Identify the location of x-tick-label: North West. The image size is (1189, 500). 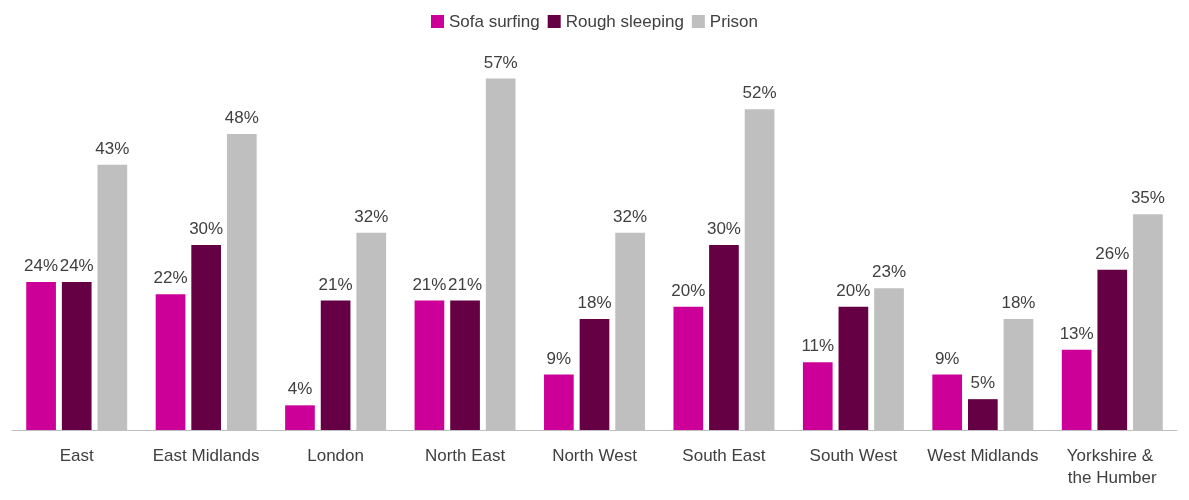
(595, 455).